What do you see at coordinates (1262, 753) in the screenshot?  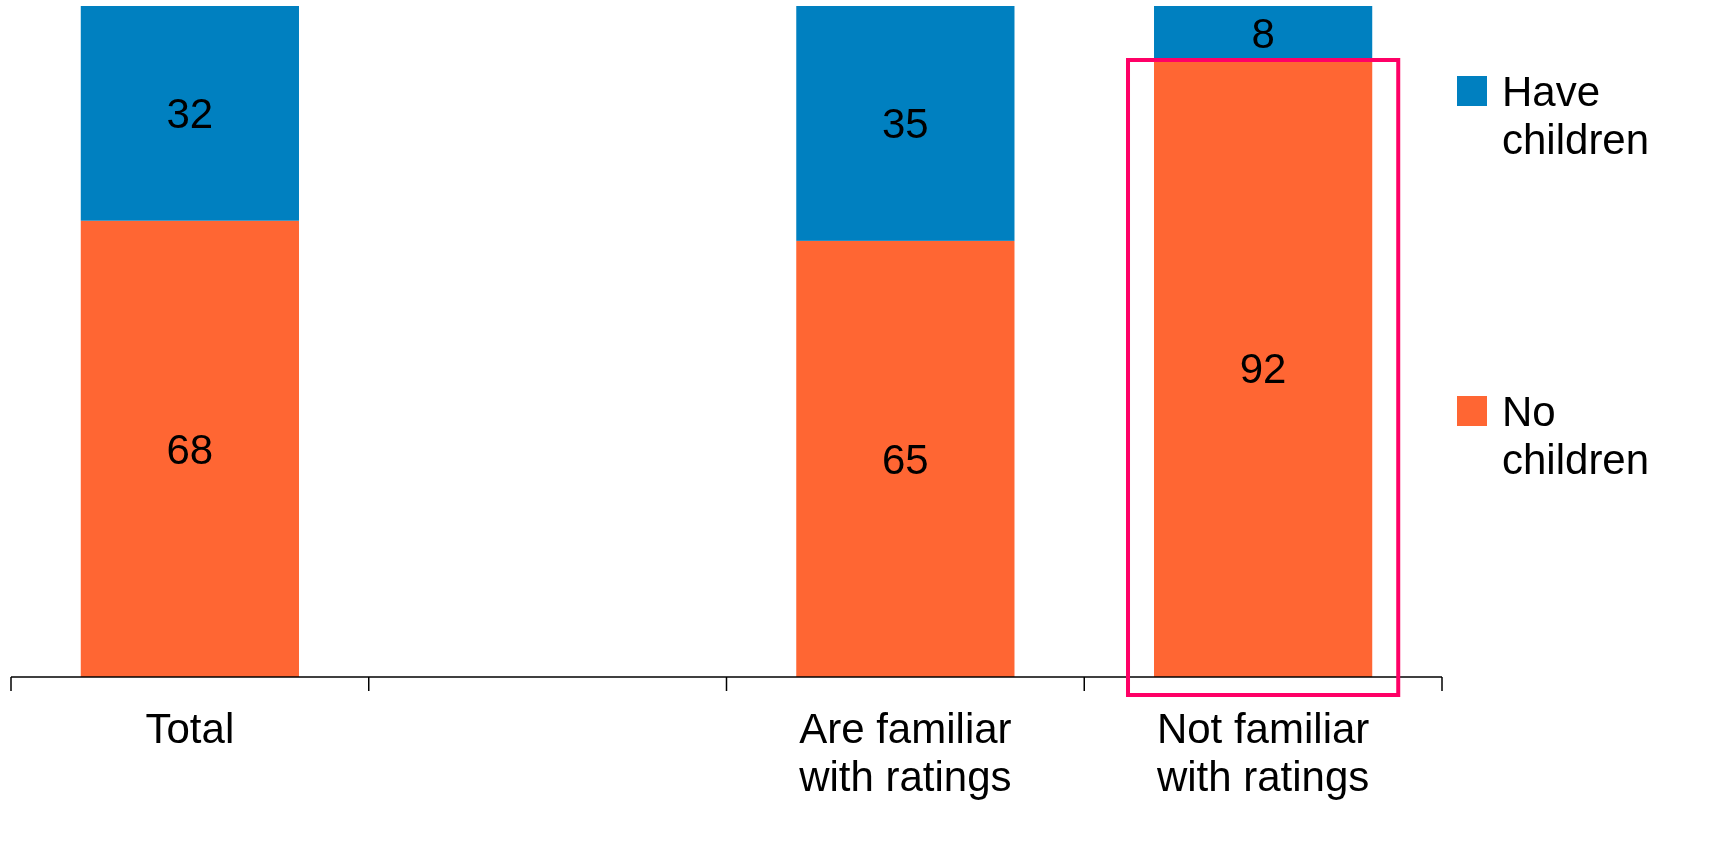 I see `x-tick-label: Not familiar with ratings` at bounding box center [1262, 753].